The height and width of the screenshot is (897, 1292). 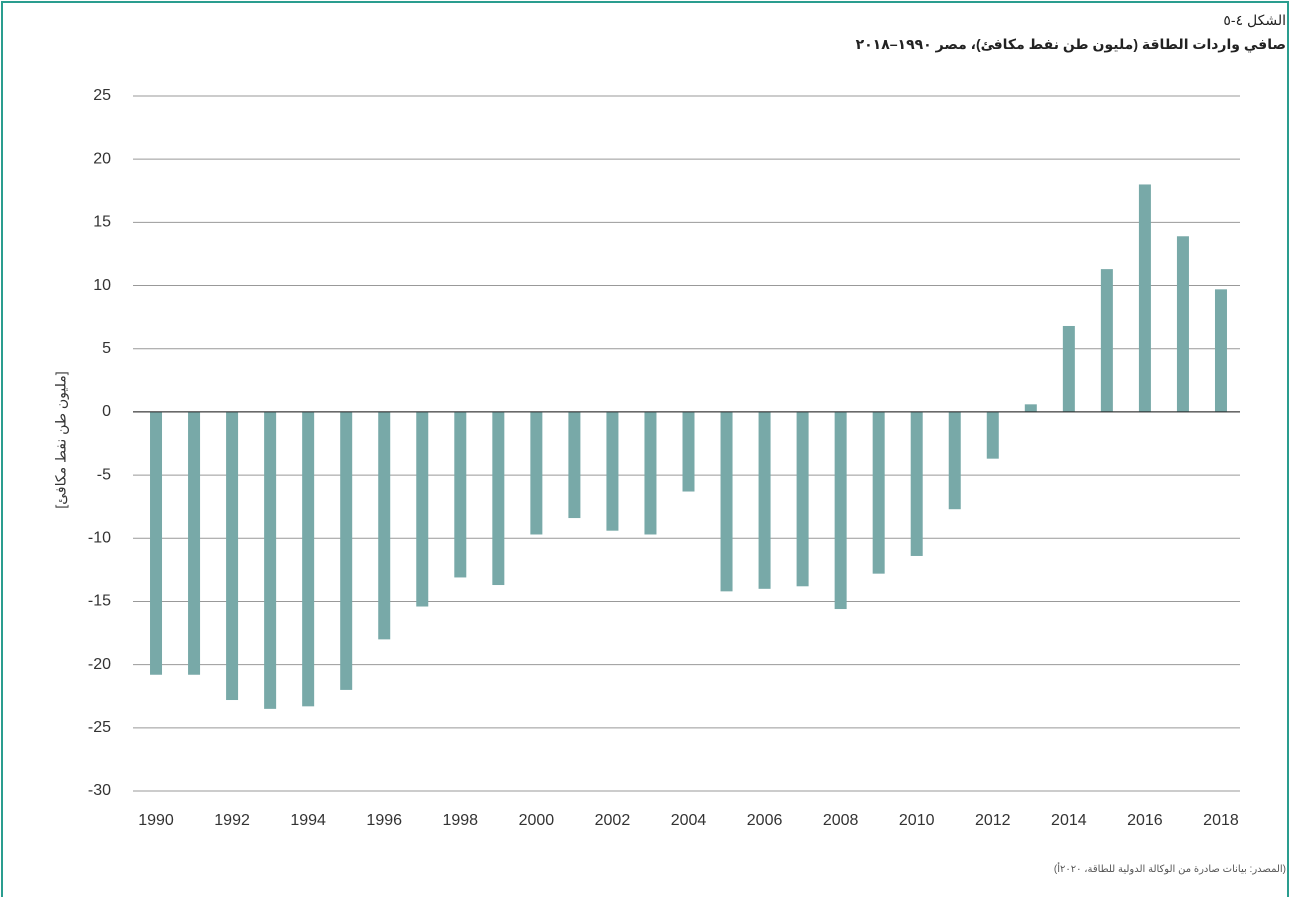 What do you see at coordinates (1069, 820) in the screenshot?
I see `x-tick-label: 2014` at bounding box center [1069, 820].